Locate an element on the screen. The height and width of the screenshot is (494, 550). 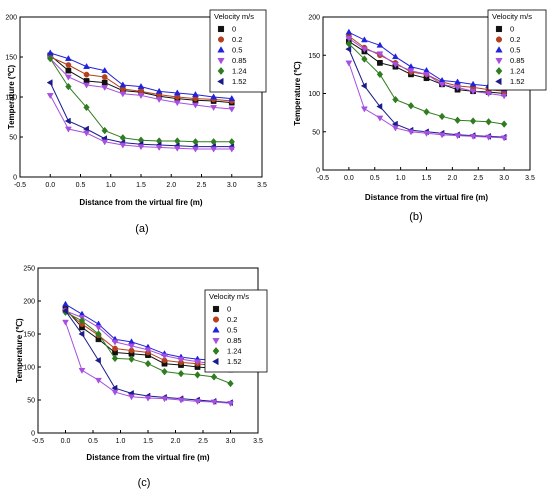
y-tick-label: 150 is located at coordinates (11, 58).